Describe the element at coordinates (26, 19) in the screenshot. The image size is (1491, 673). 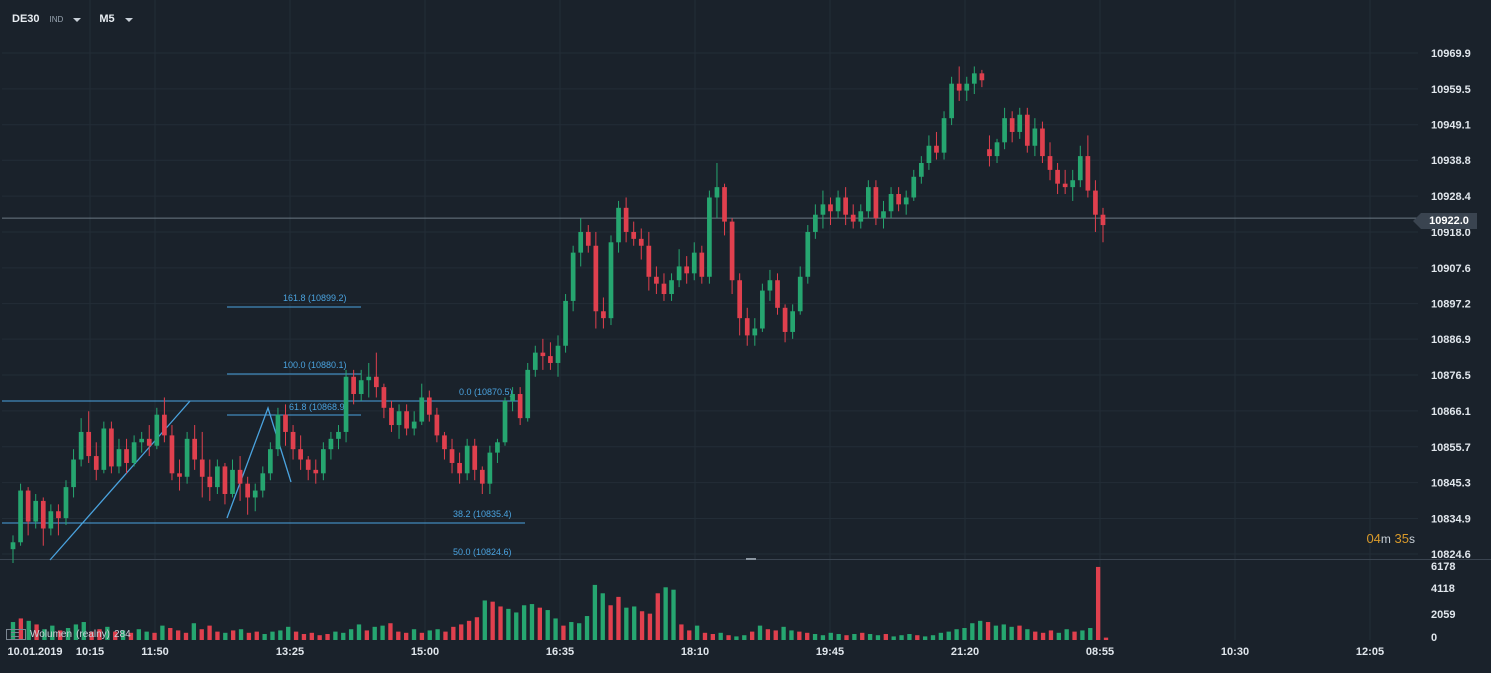
I see `symbol-selector: DE30` at that location.